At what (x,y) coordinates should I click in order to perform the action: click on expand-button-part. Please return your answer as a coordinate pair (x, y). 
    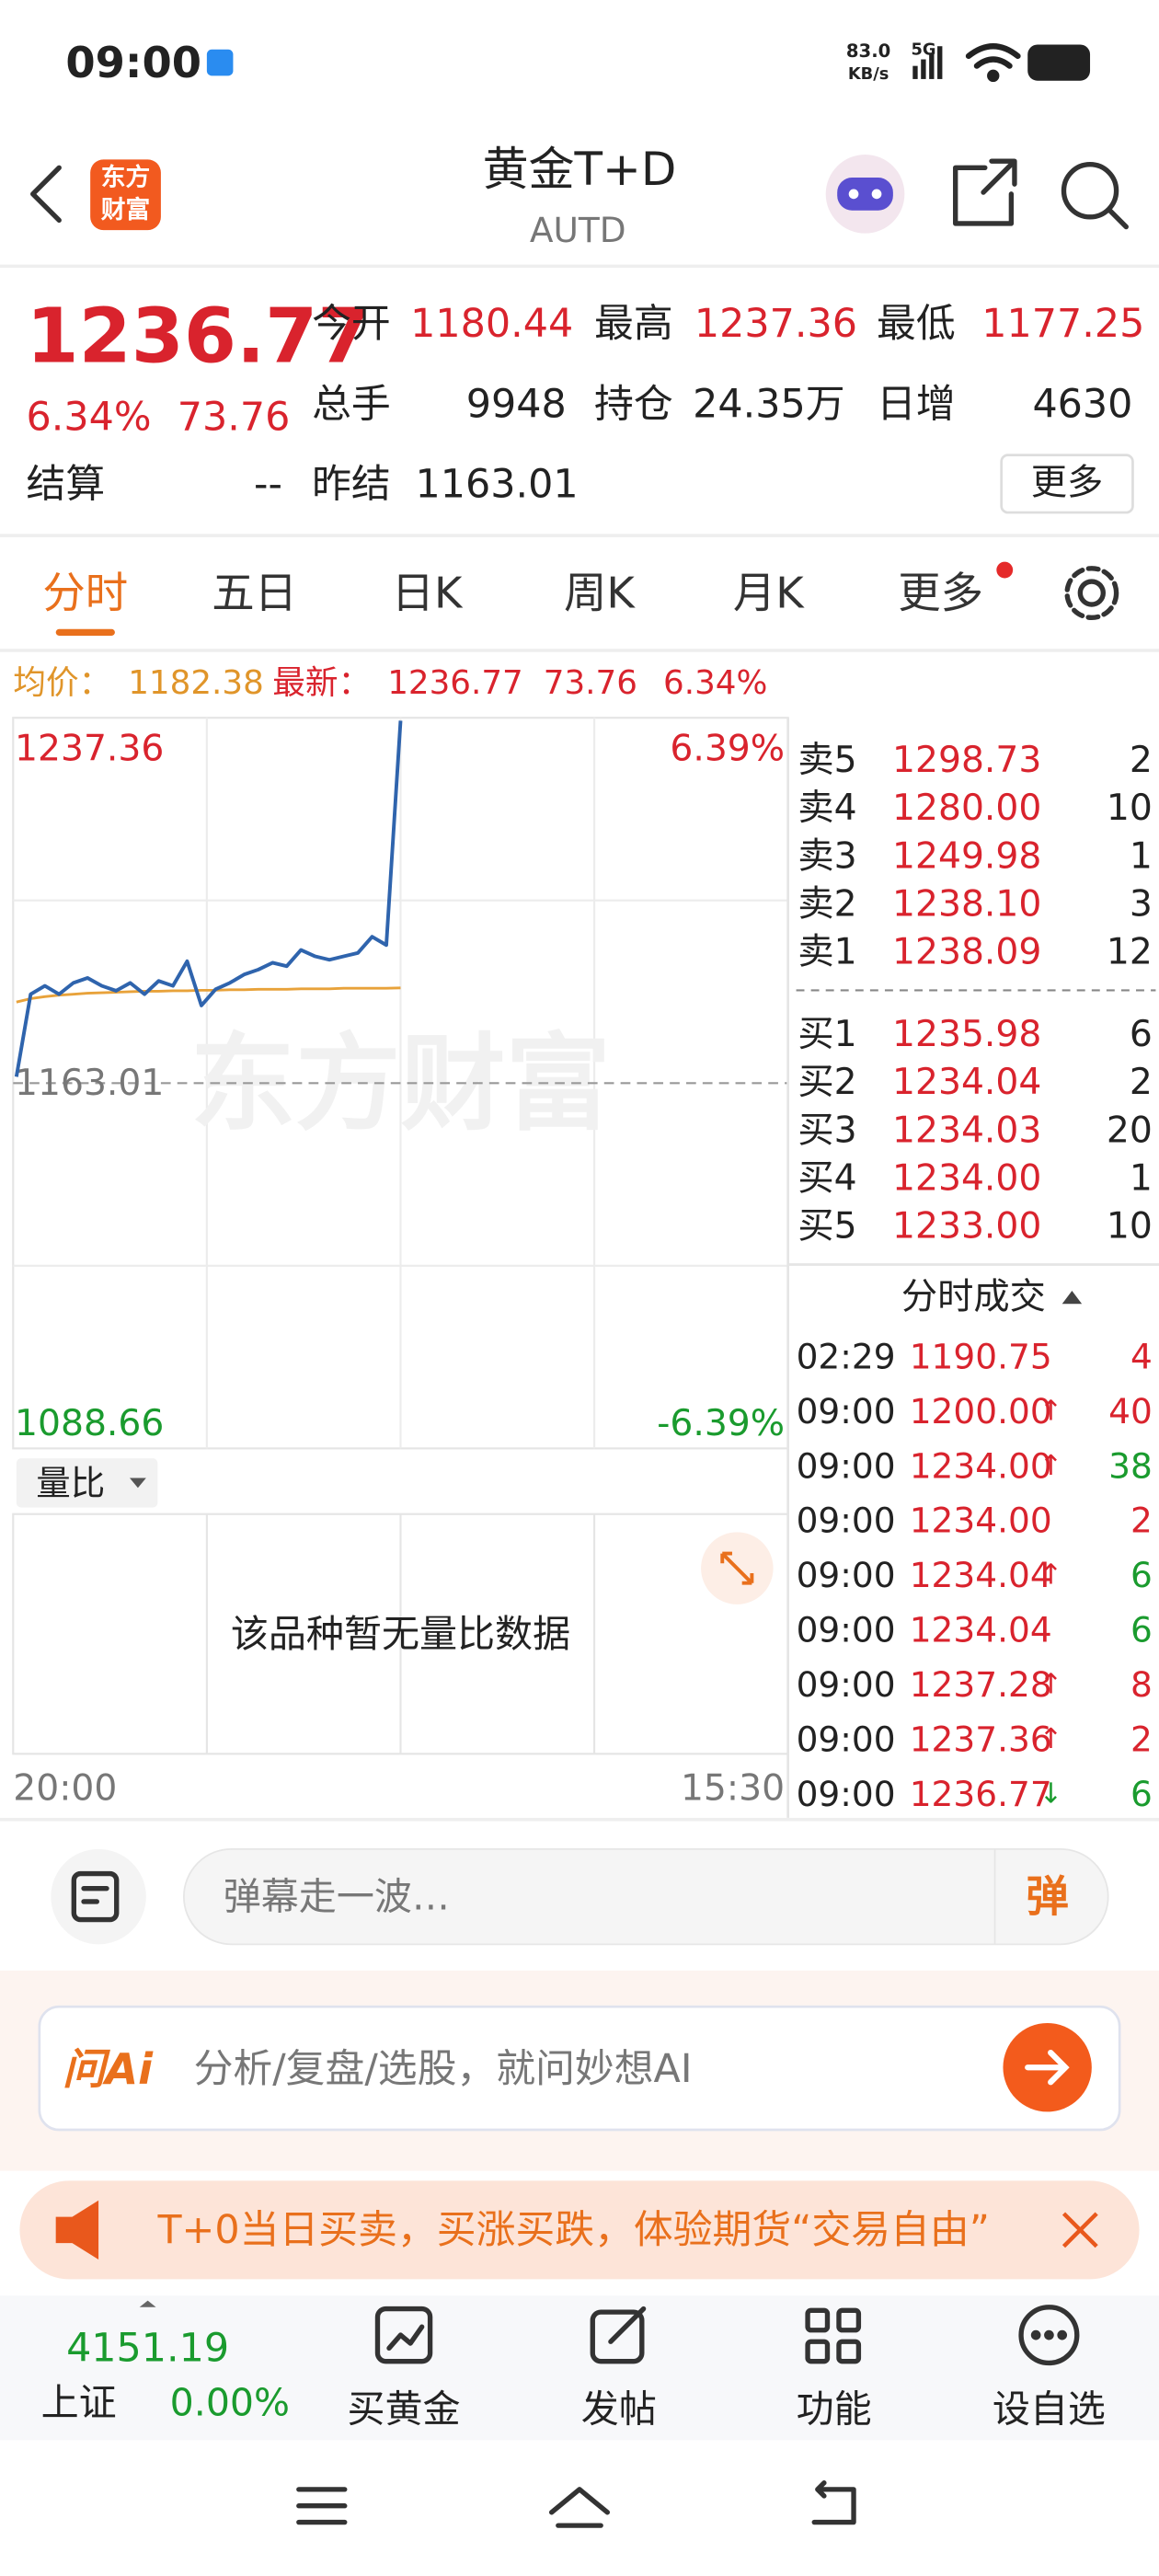
    Looking at the image, I should click on (737, 1568).